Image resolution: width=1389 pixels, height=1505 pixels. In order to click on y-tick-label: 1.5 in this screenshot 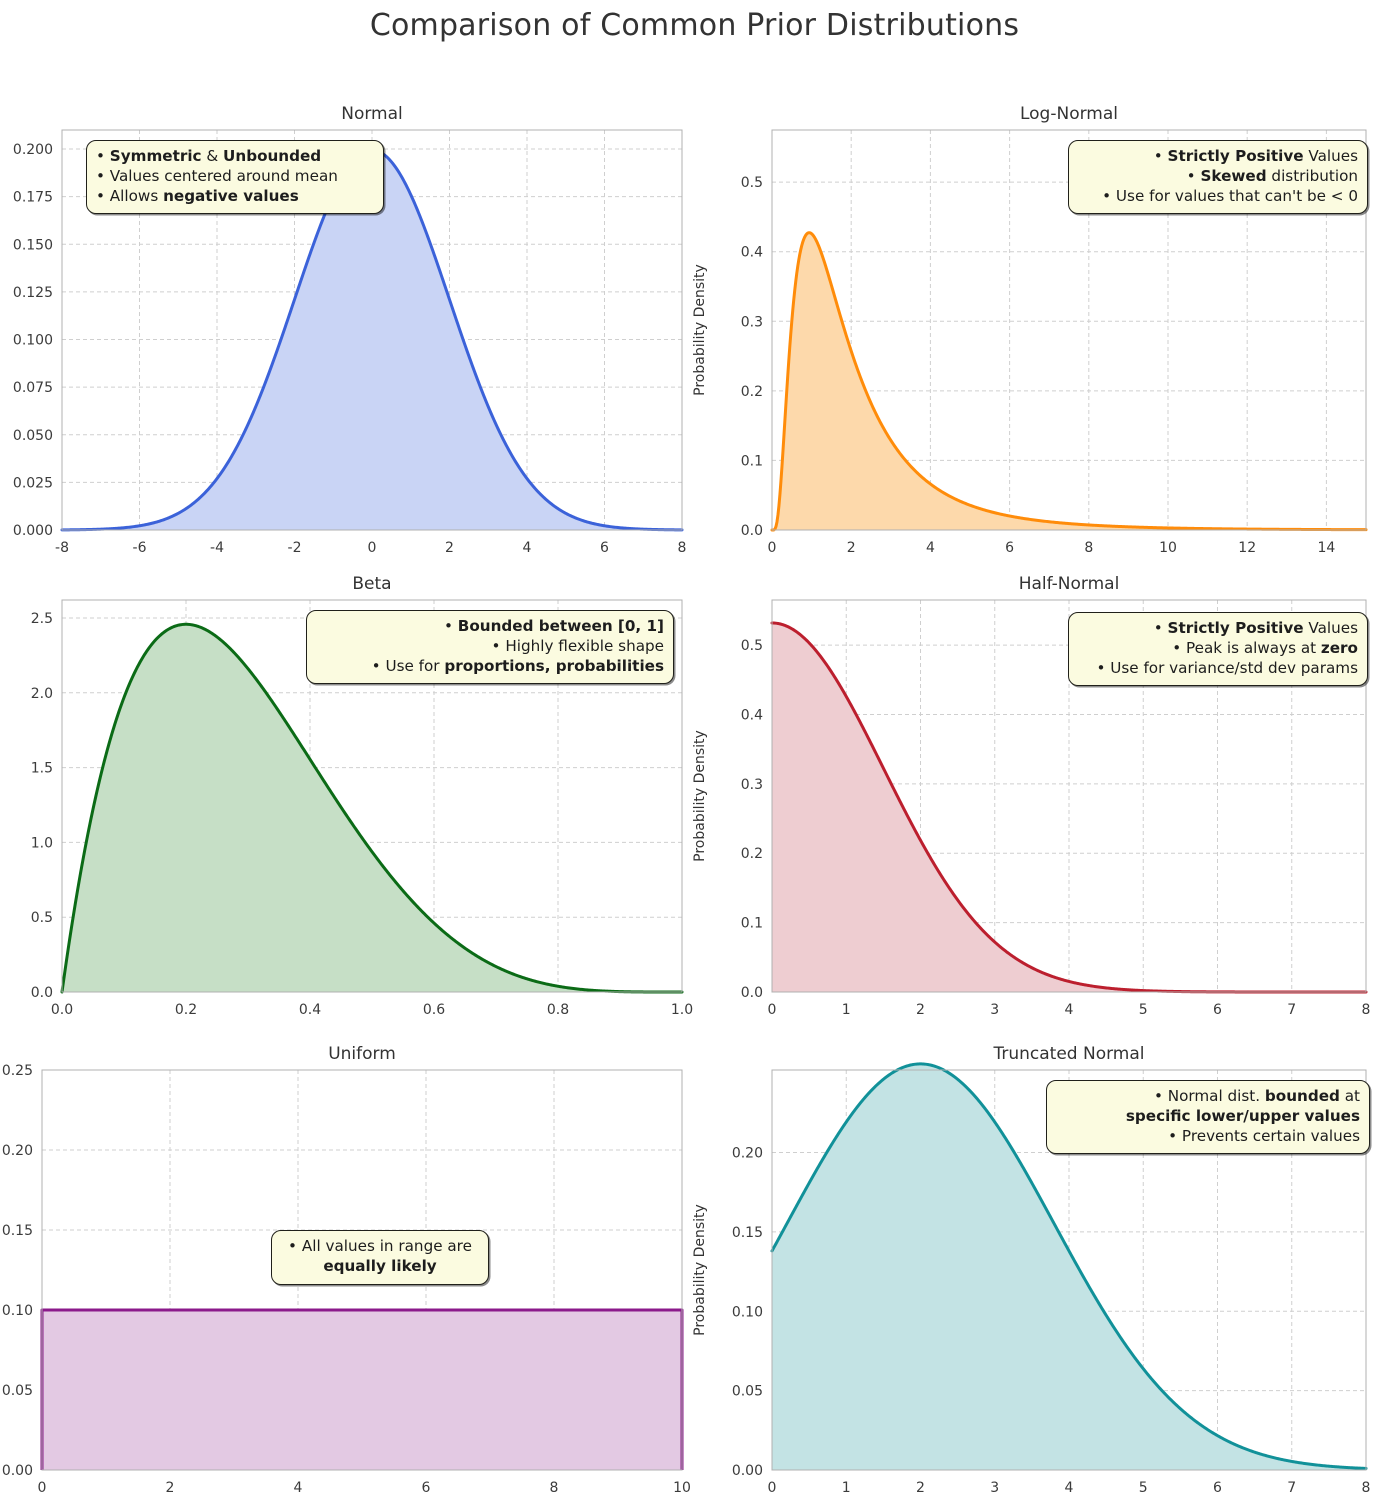, I will do `click(42, 769)`.